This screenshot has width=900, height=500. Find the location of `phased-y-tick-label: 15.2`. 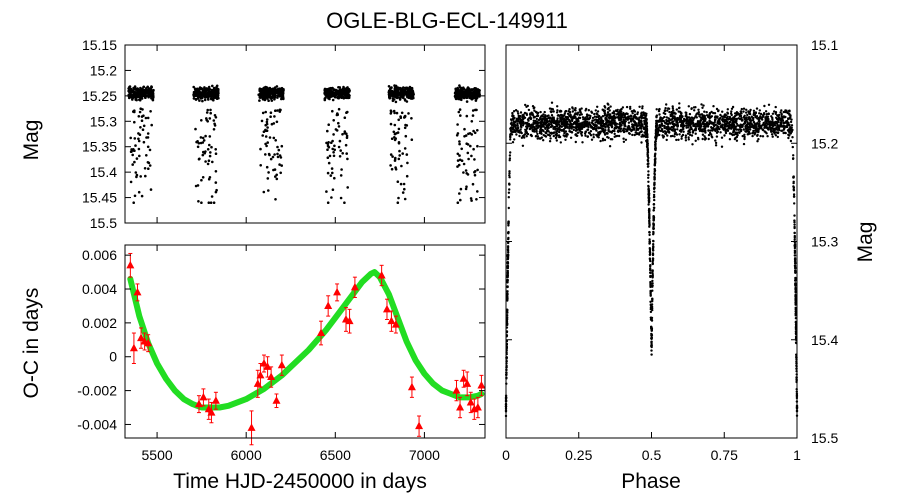

phased-y-tick-label: 15.2 is located at coordinates (824, 143).